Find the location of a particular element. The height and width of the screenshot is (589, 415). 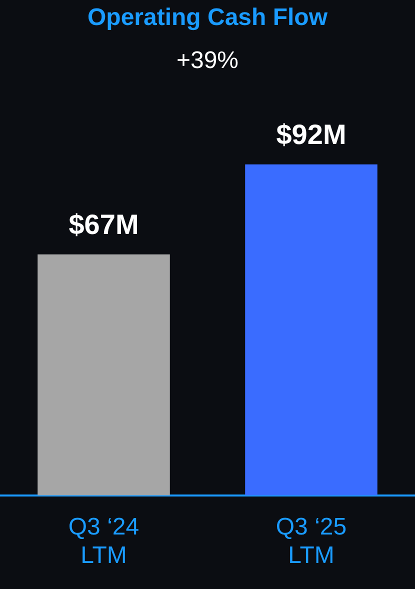

chart-title: Operating Cash Flow is located at coordinates (207, 18).